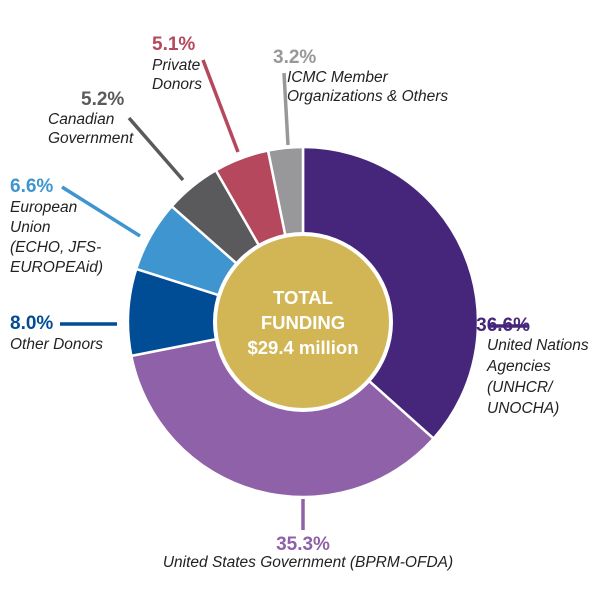  Describe the element at coordinates (294, 57) in the screenshot. I see `slice-percent-6: 3.2%` at that location.